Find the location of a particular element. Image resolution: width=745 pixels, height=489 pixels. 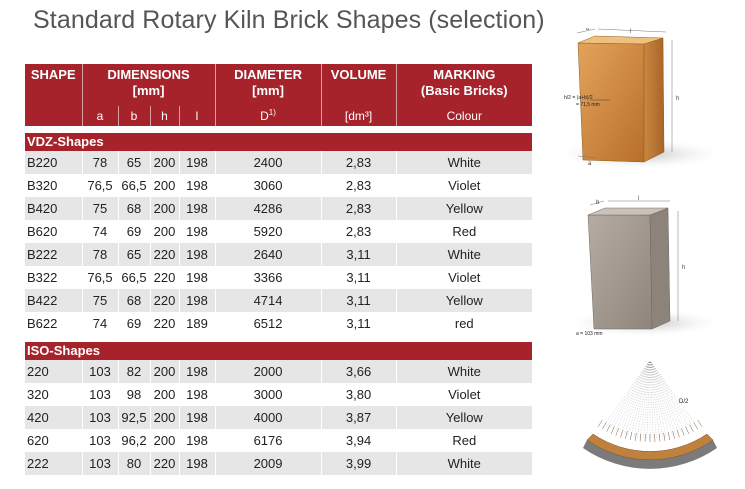

section-header-row: VDZ-Shapes is located at coordinates (279, 142).